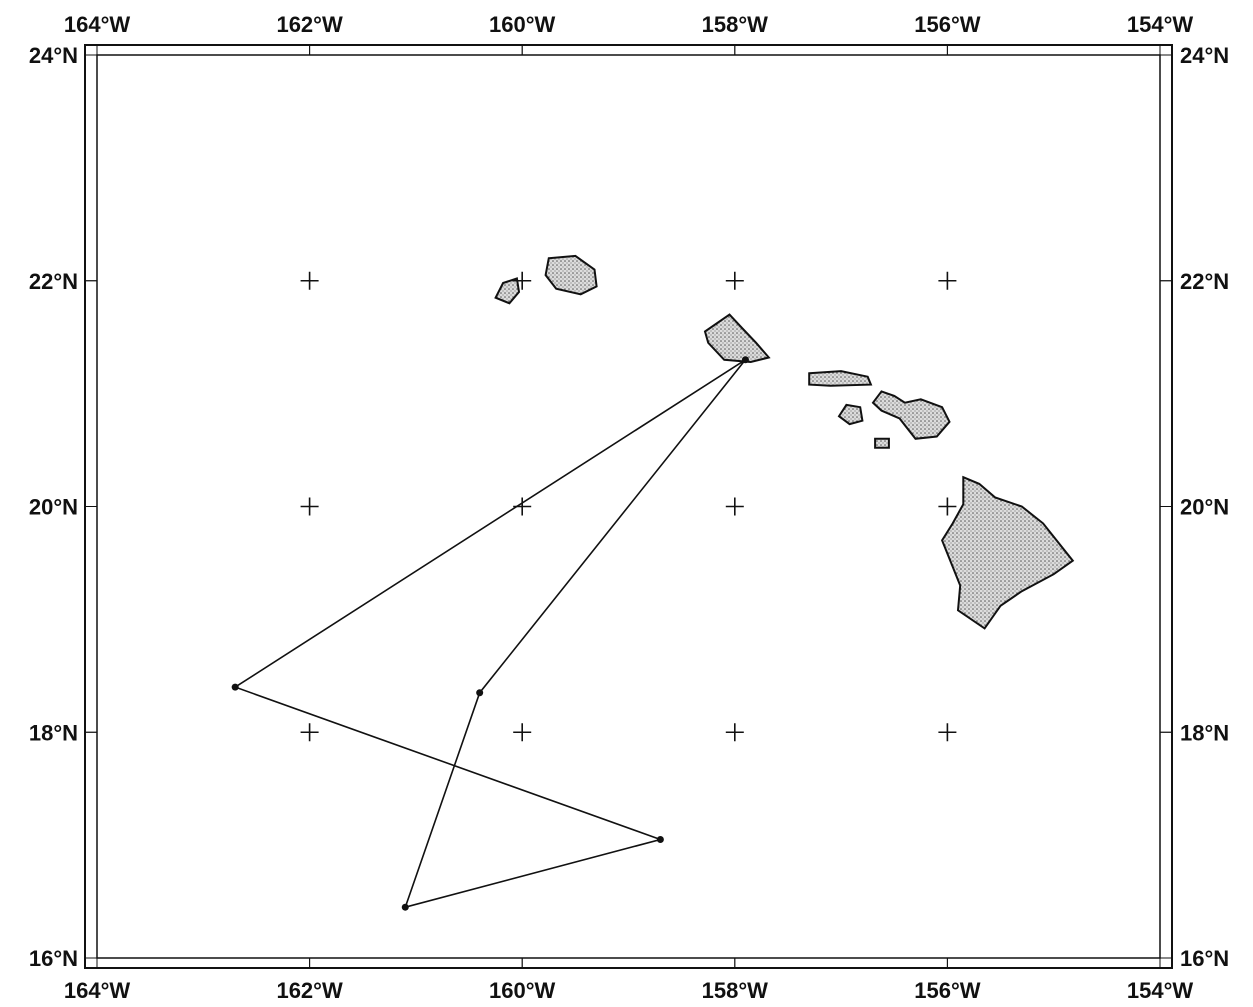  I want to click on lat-label-left: 16°N, so click(53, 958).